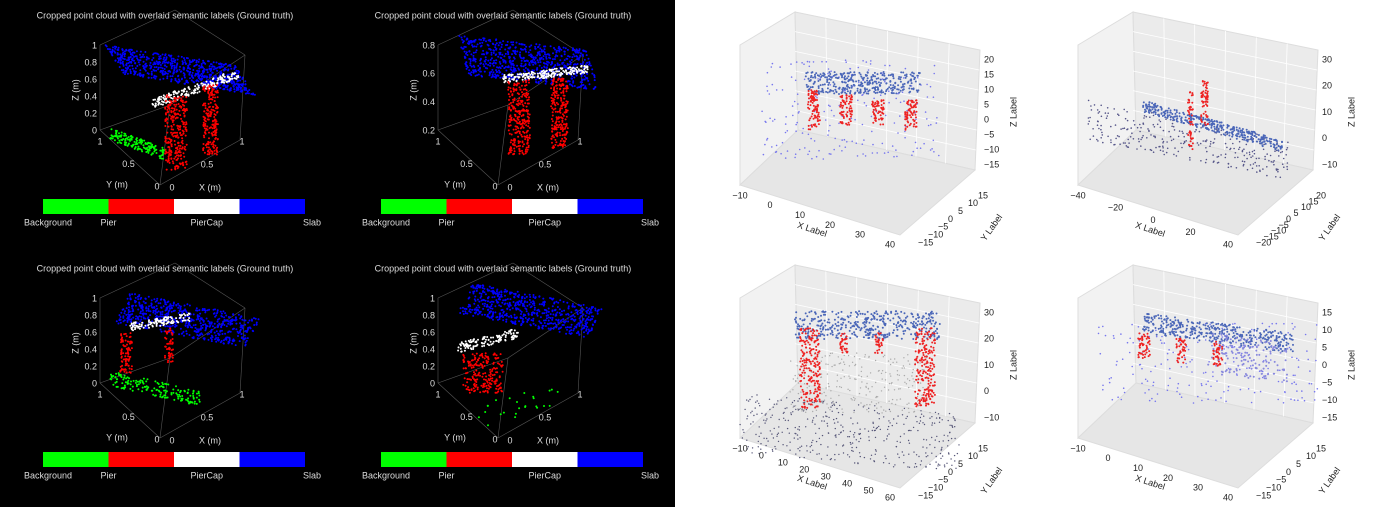 The height and width of the screenshot is (512, 1377). I want to click on x-label: X (m), so click(548, 187).